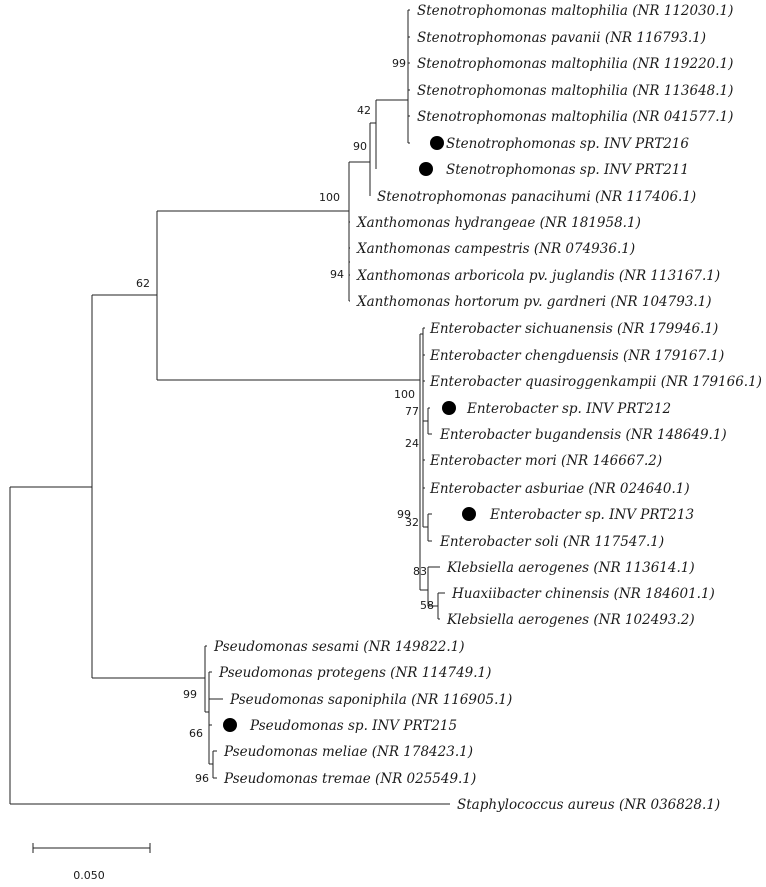  What do you see at coordinates (420, 571) in the screenshot?
I see `bootstrap-value: 83` at bounding box center [420, 571].